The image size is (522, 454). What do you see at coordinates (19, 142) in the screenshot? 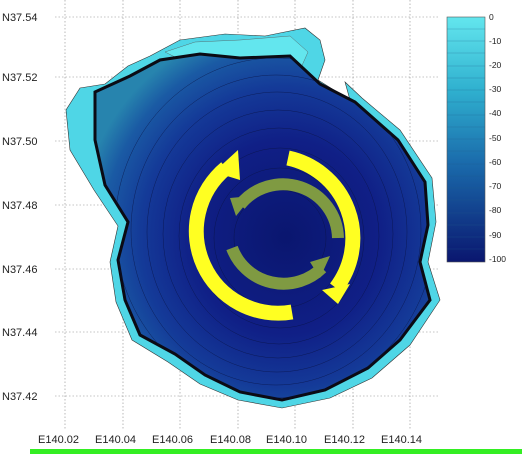
I see `lat-label: N37.50` at bounding box center [19, 142].